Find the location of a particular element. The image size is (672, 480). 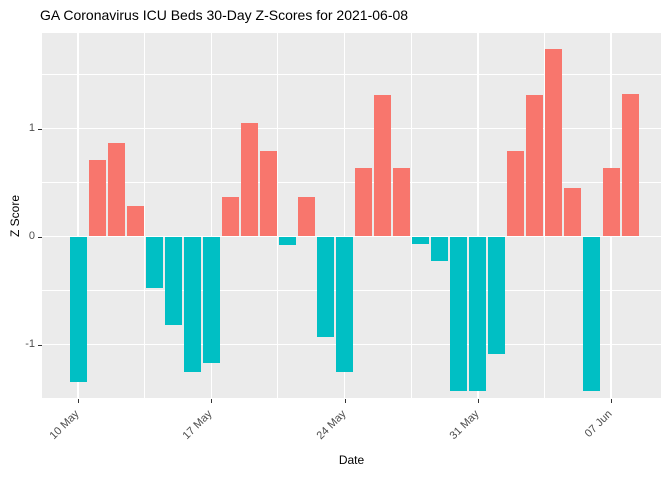

gridline-y-major is located at coordinates (351, 128).